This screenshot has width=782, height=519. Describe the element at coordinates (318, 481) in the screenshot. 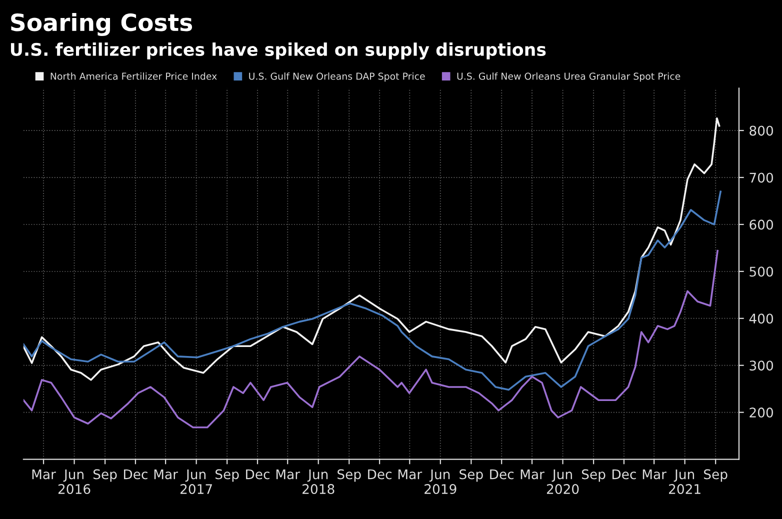

I see `x-tick-label: Jun 2018` at that location.